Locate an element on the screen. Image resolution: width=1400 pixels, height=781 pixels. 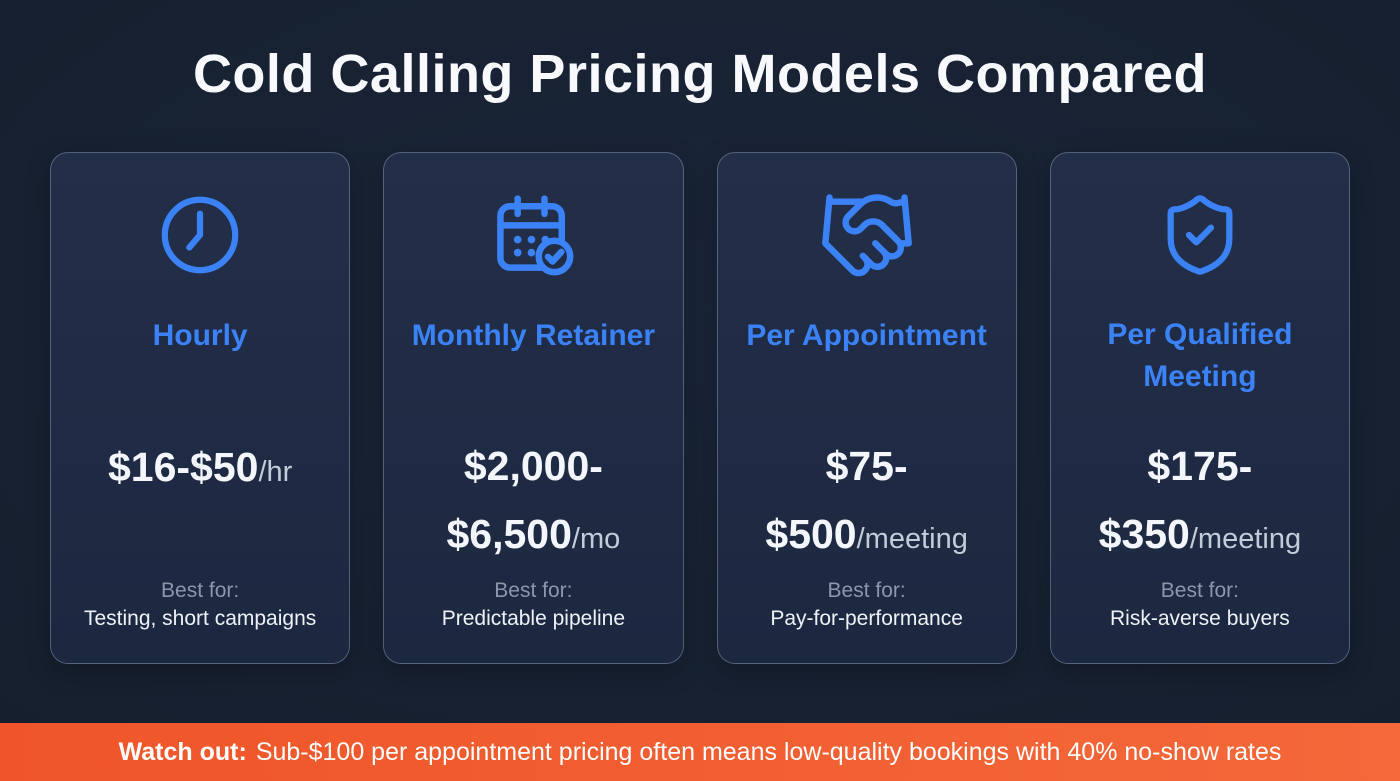
best-for-block: Best for: Pay-for-performance is located at coordinates (866, 605).